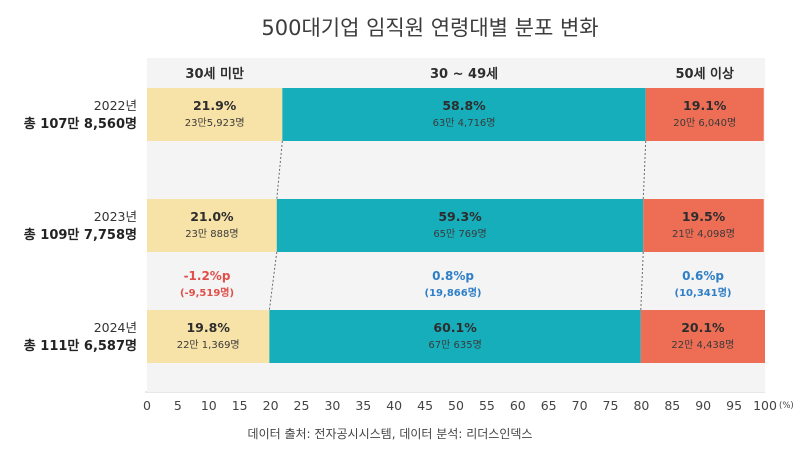 This screenshot has height=454, width=800. Describe the element at coordinates (208, 327) in the screenshot. I see `bar-pct-label: 19.8%` at that location.